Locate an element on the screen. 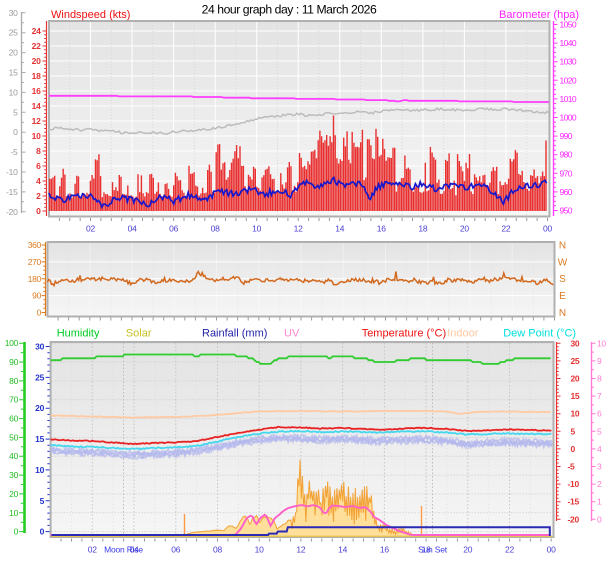 The image size is (608, 561). svg-text: Temperature (°C) is located at coordinates (404, 334).